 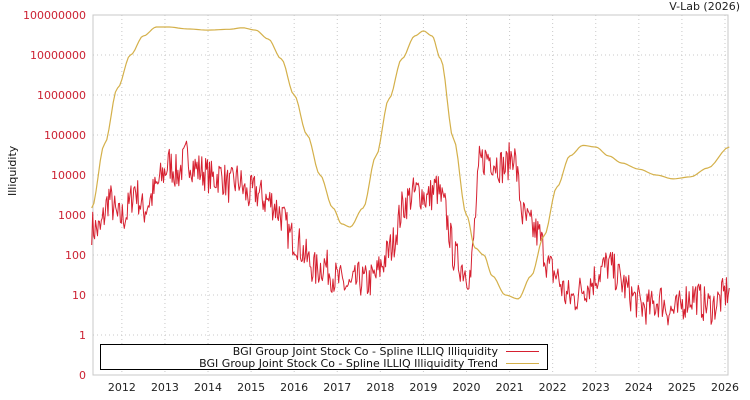 What do you see at coordinates (79, 295) in the screenshot?
I see `y-tick-label: 10` at bounding box center [79, 295].